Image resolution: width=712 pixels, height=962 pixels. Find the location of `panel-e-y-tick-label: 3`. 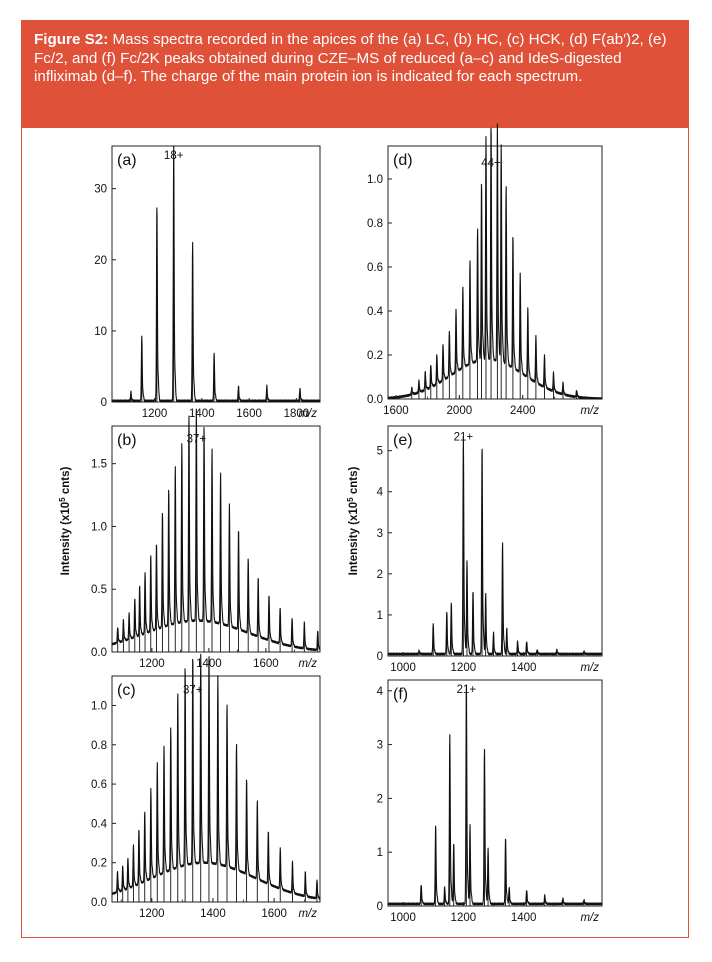

panel-e-y-tick-label: 3 is located at coordinates (380, 534).